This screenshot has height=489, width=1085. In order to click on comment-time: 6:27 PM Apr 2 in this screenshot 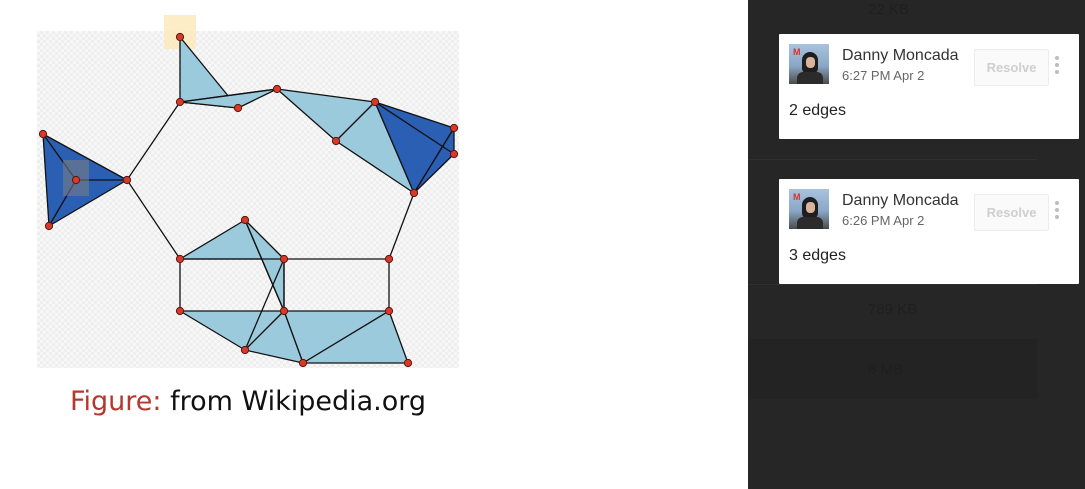, I will do `click(883, 75)`.